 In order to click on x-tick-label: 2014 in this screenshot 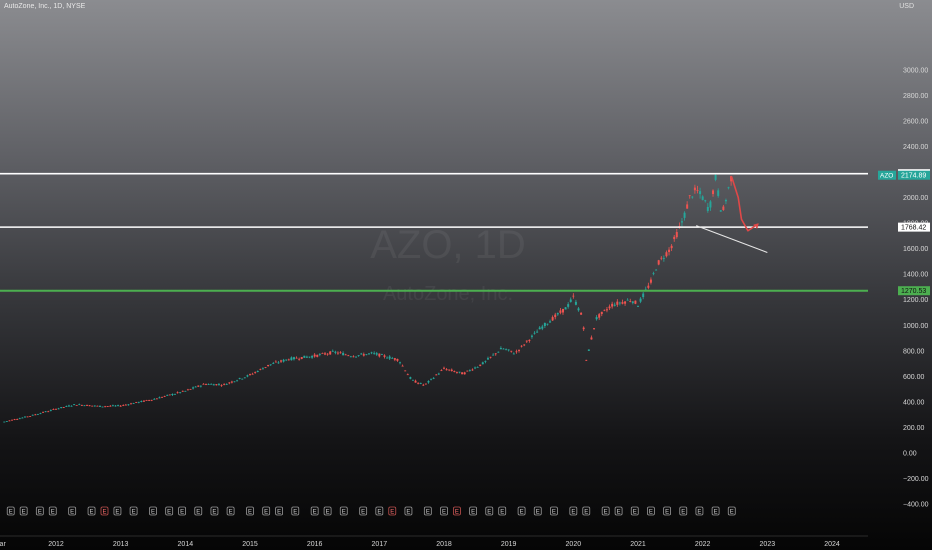, I will do `click(186, 544)`.